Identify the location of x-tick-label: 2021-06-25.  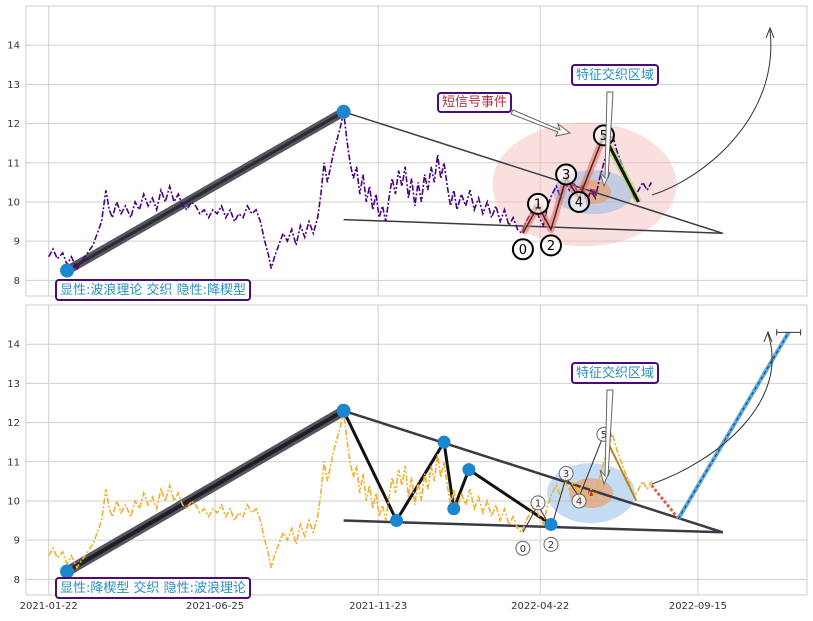
(215, 606).